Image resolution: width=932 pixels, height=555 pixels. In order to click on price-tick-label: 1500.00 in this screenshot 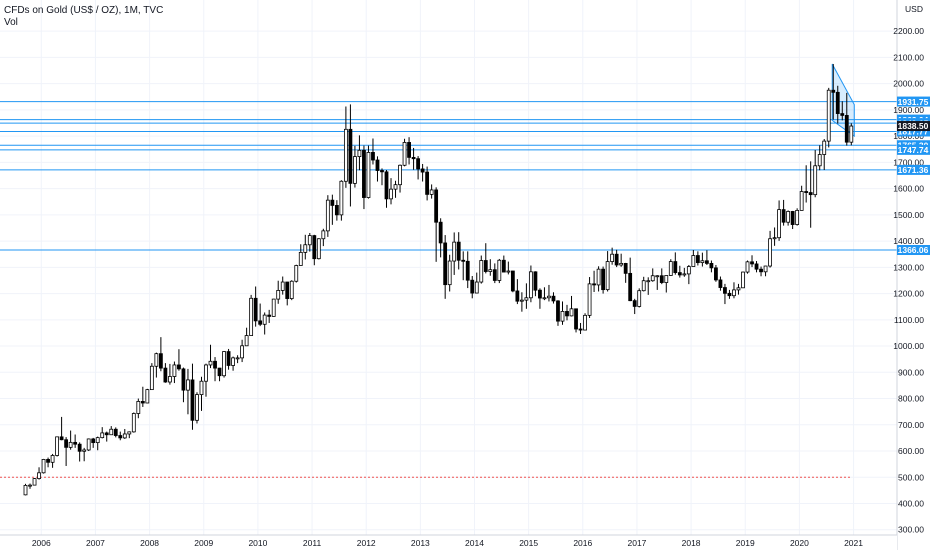, I will do `click(908, 215)`.